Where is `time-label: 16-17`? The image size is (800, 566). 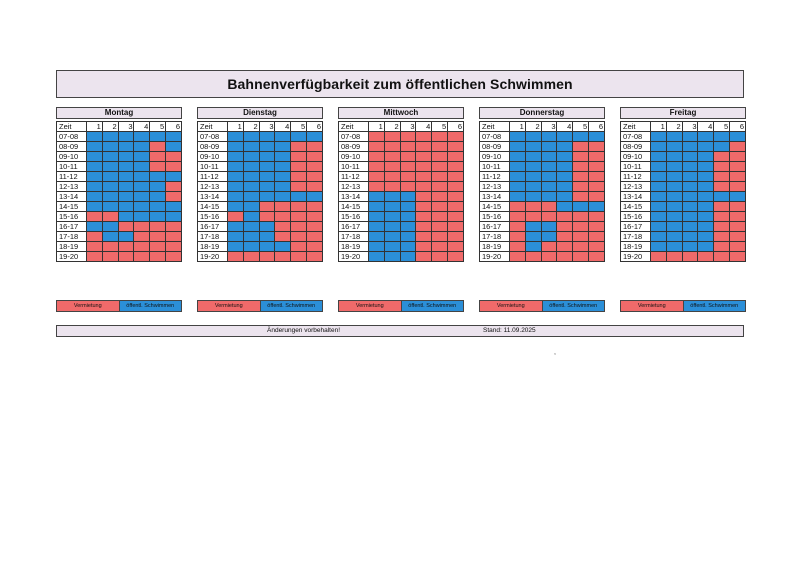 time-label: 16-17 is located at coordinates (635, 226).